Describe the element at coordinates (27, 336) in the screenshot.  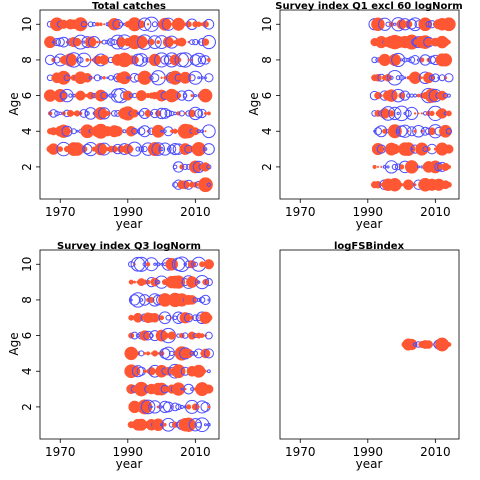
I see `y-tick-label: 6` at that location.